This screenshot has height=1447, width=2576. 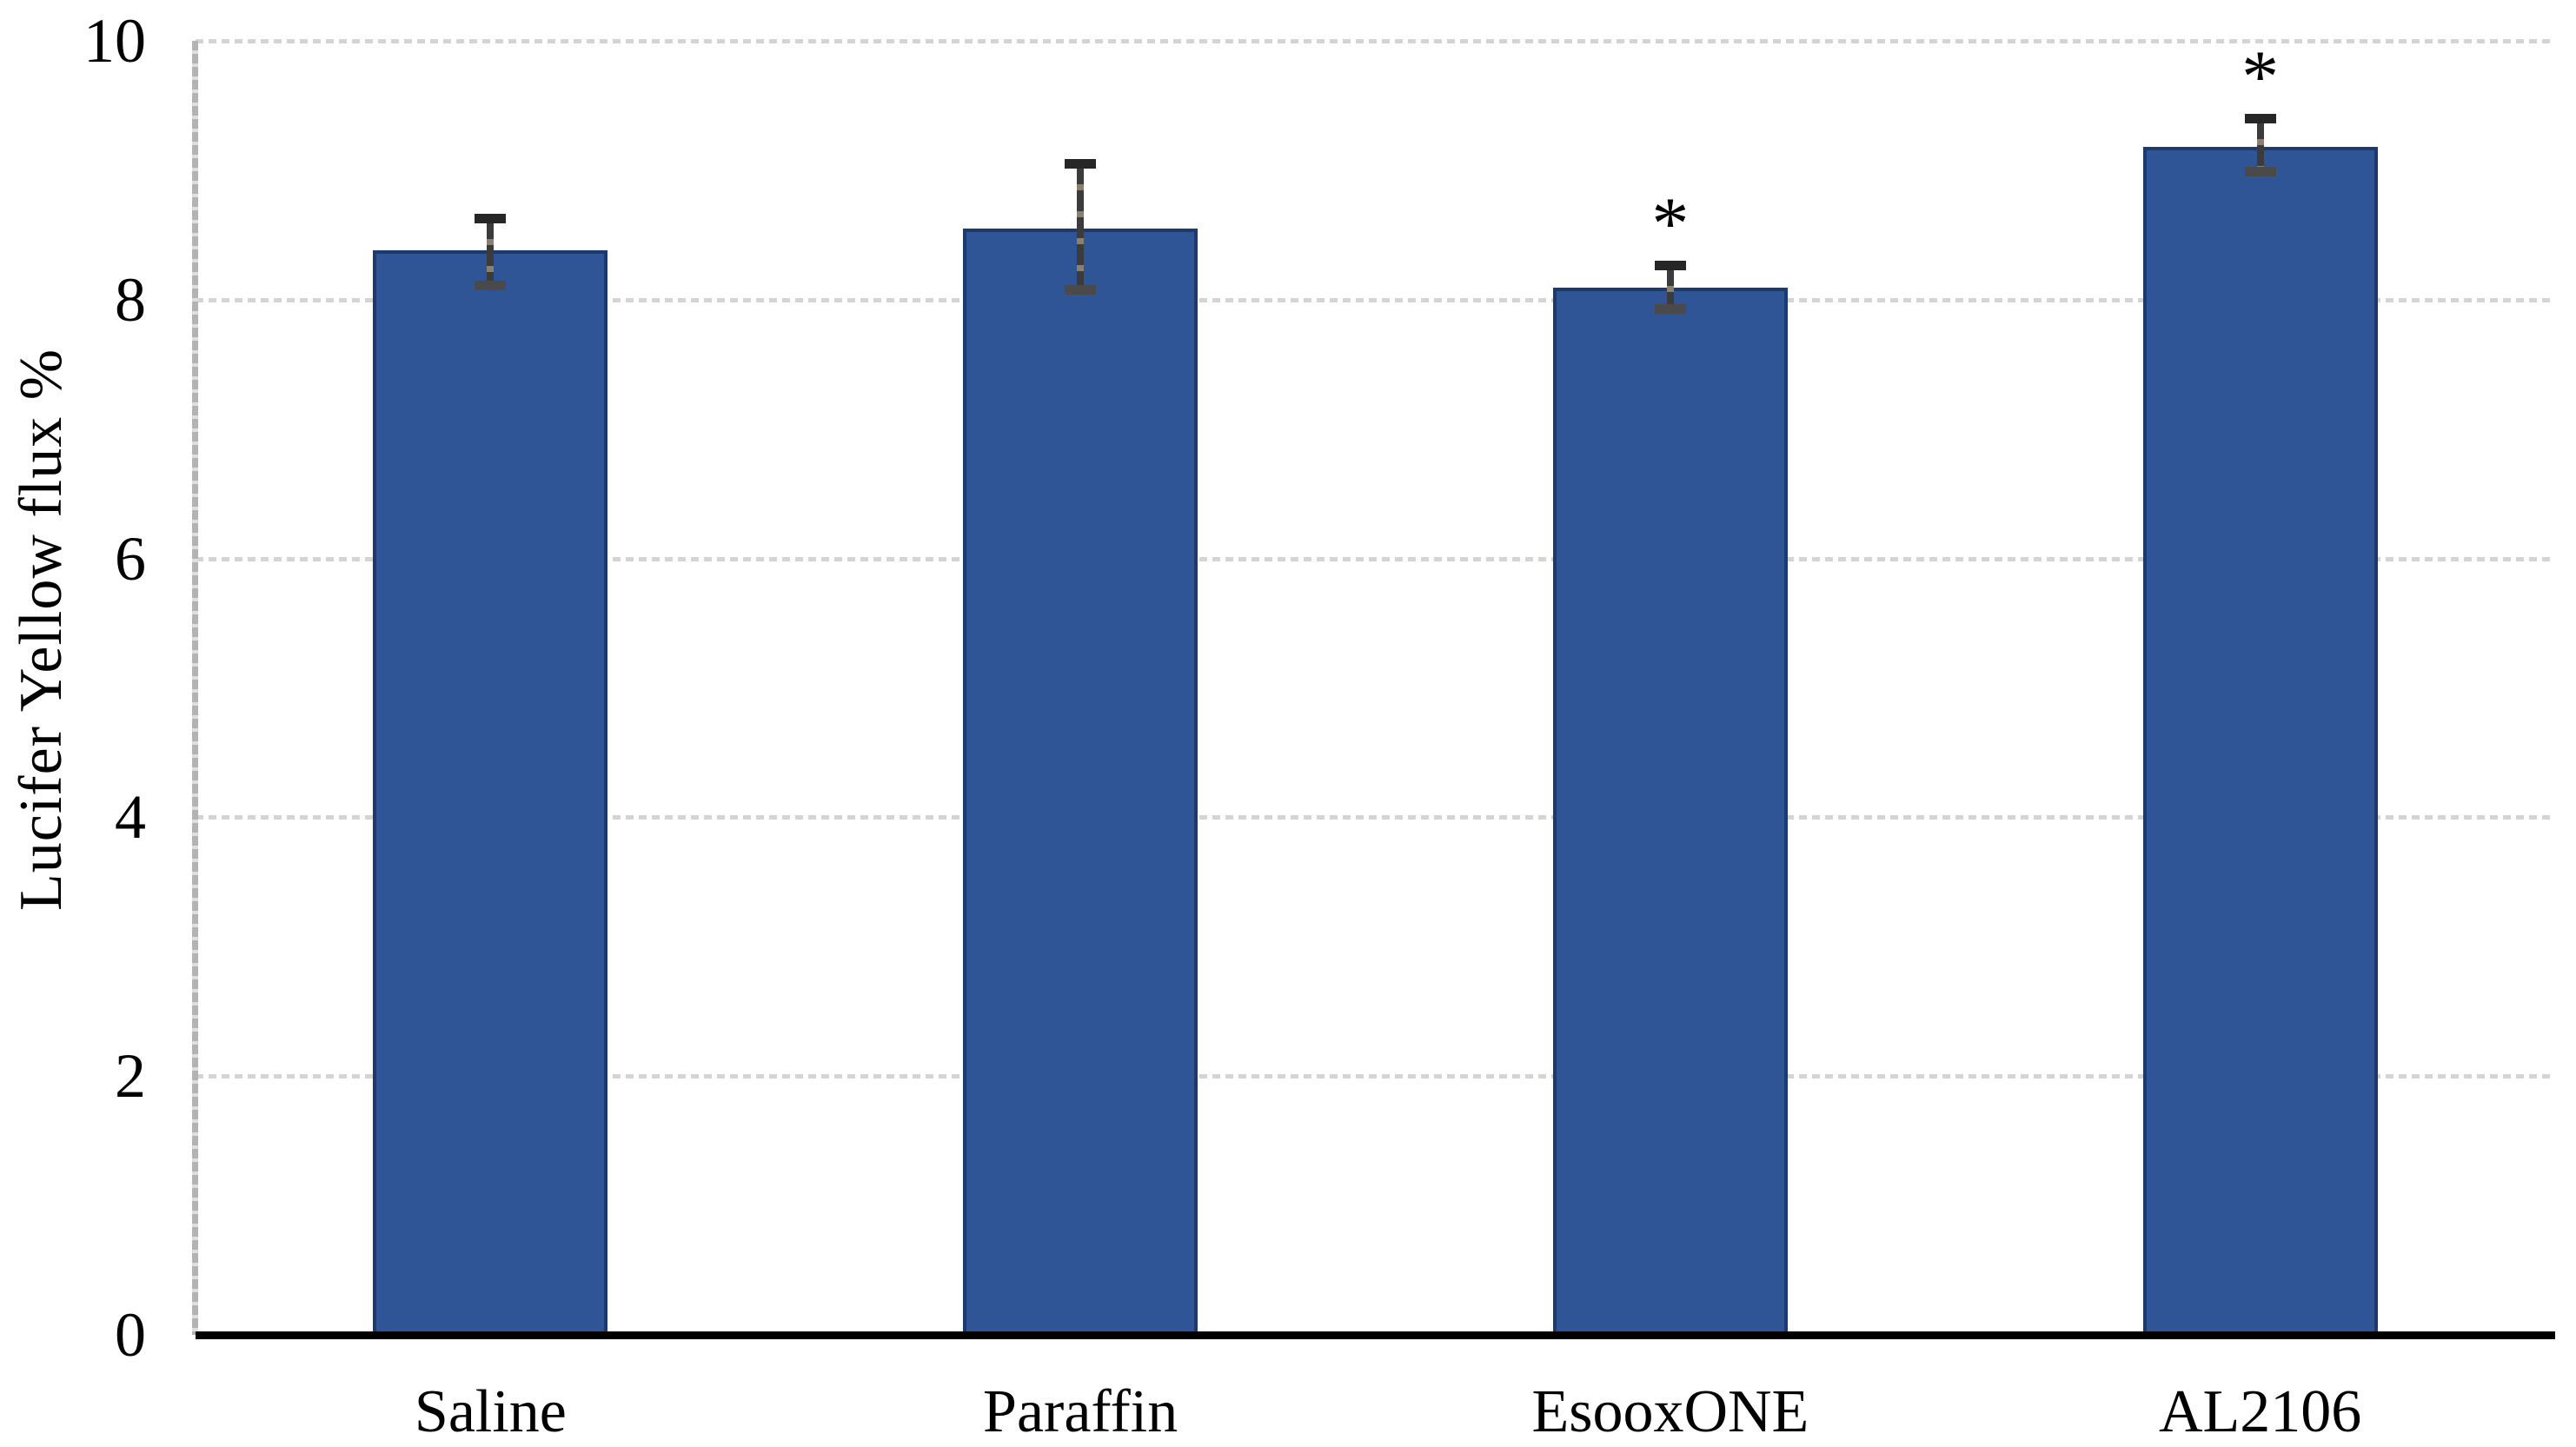 What do you see at coordinates (1670, 809) in the screenshot?
I see `bar-esooxone` at bounding box center [1670, 809].